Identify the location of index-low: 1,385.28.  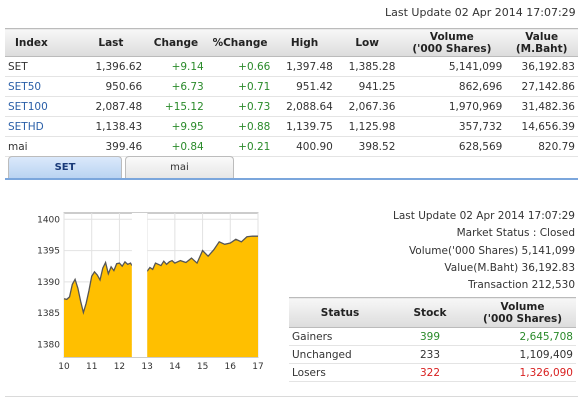
(367, 66).